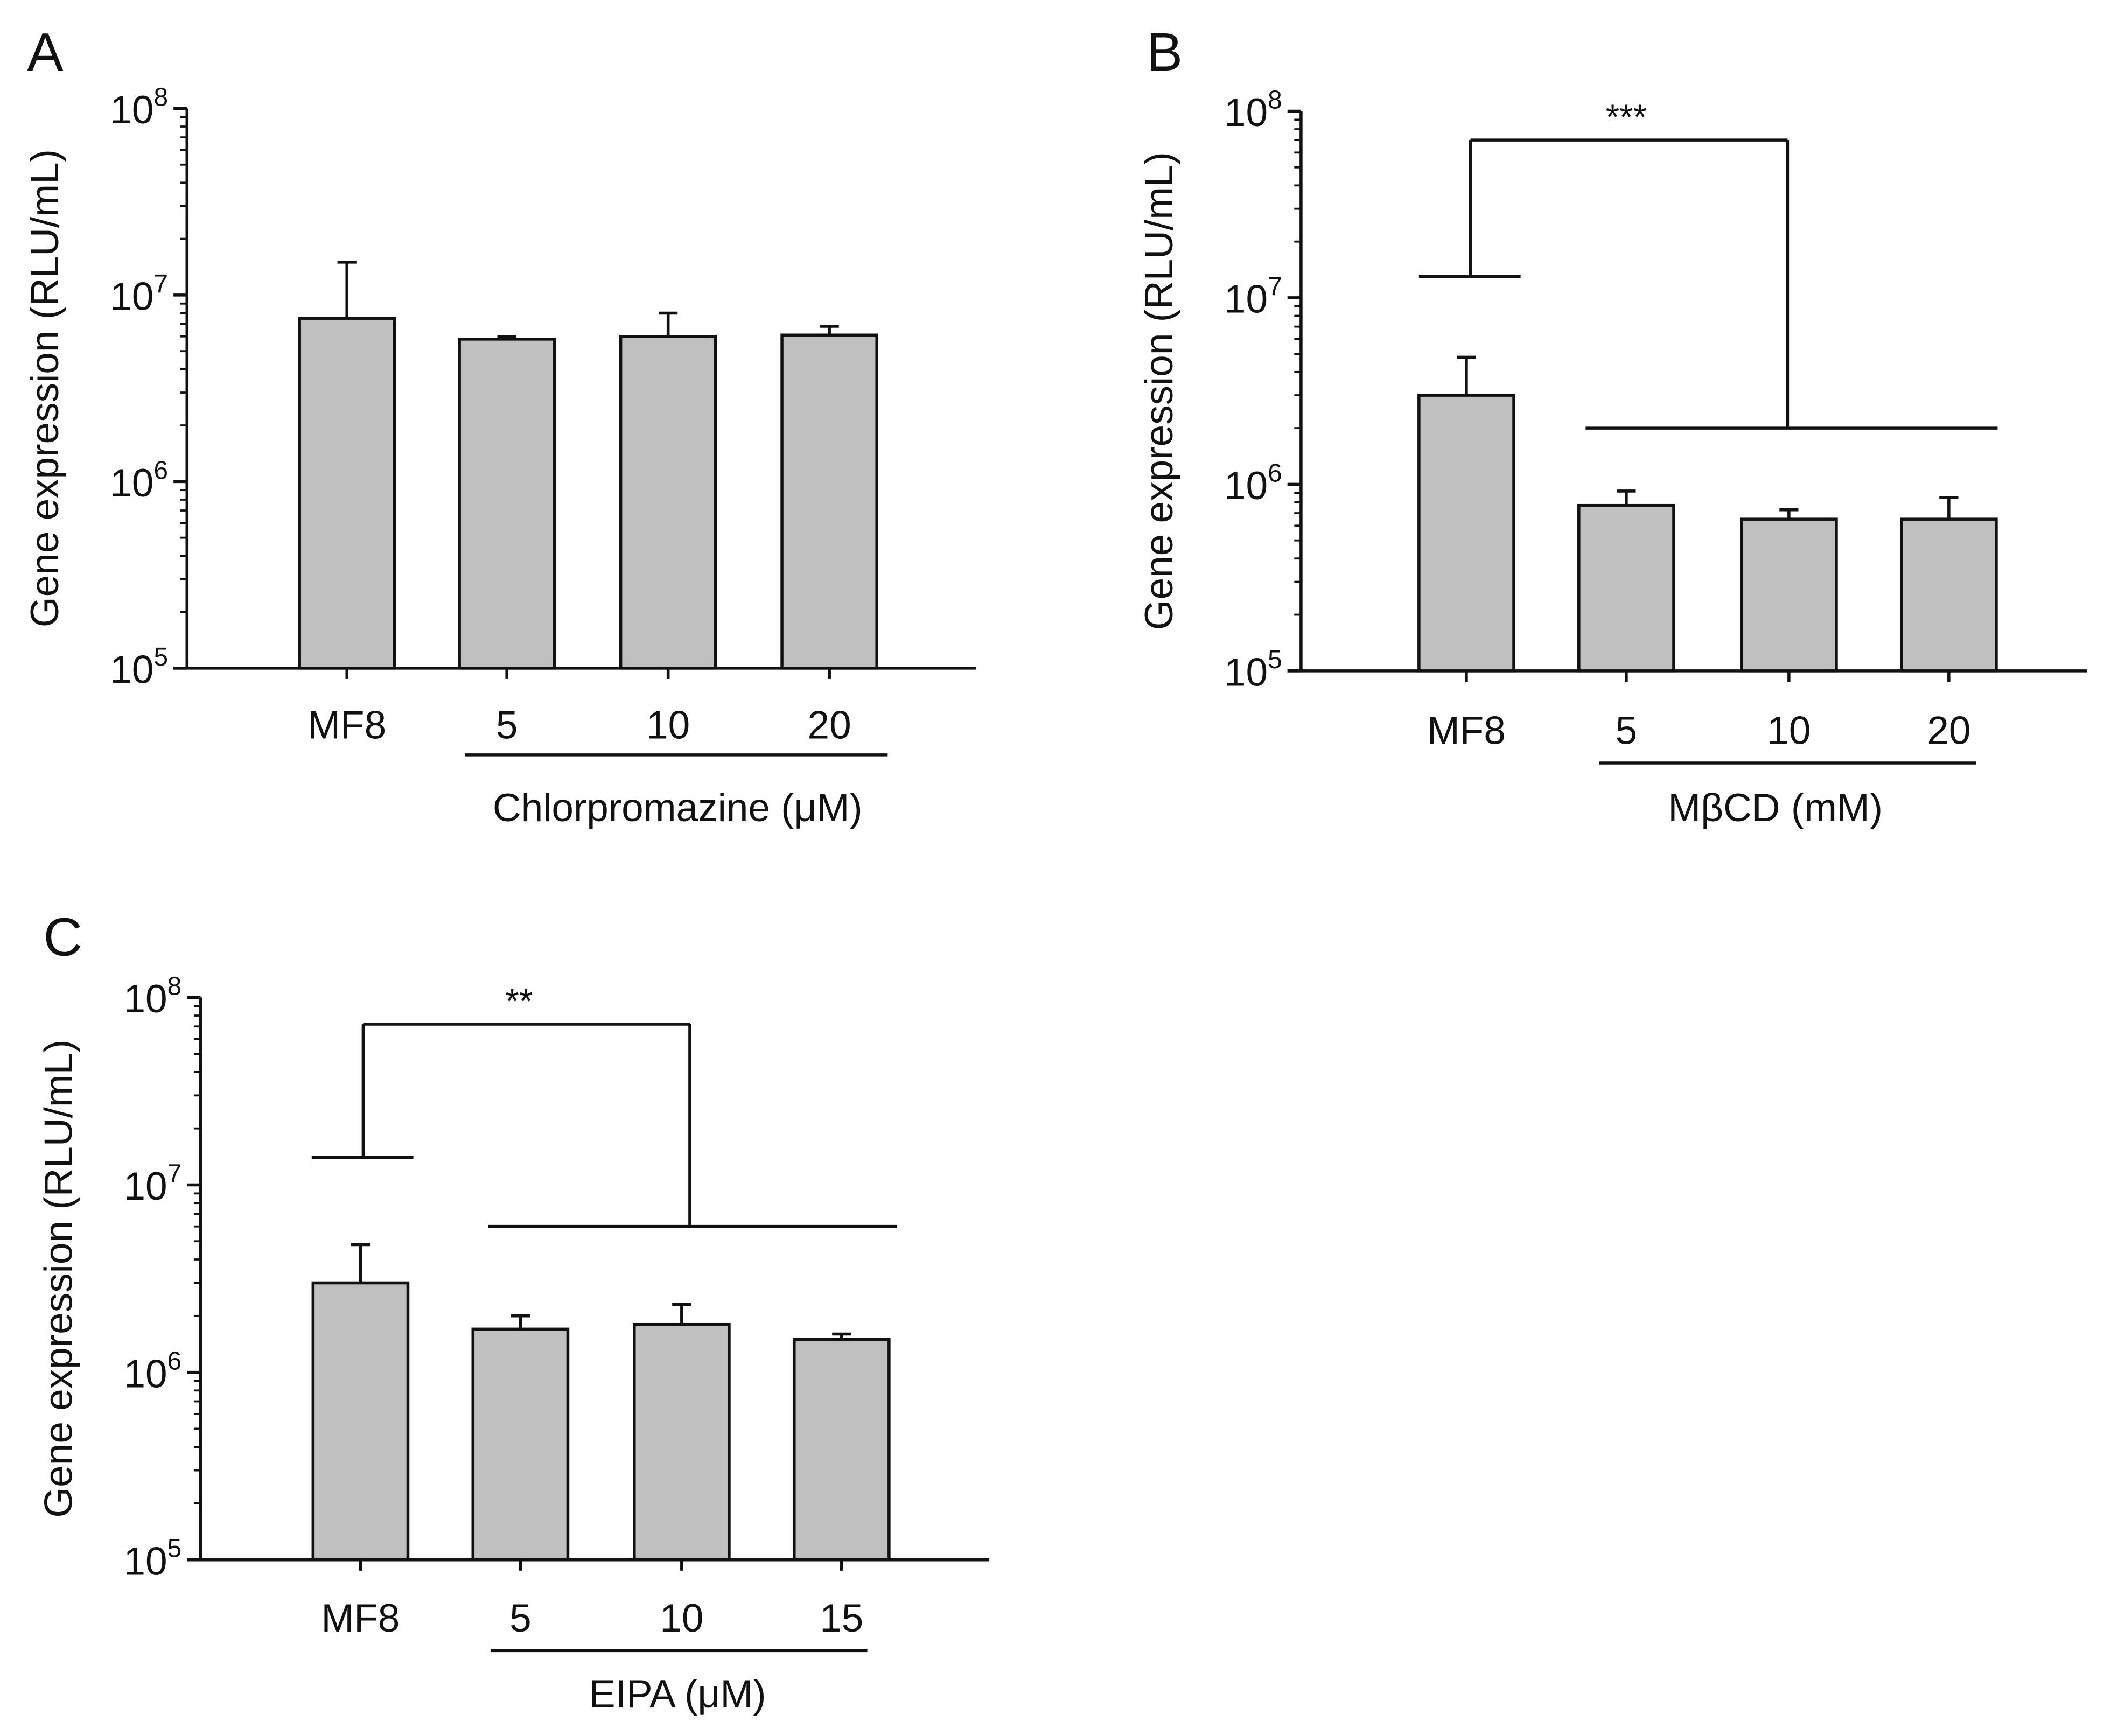 This screenshot has height=1736, width=2125. I want to click on panel-letter: A, so click(45, 52).